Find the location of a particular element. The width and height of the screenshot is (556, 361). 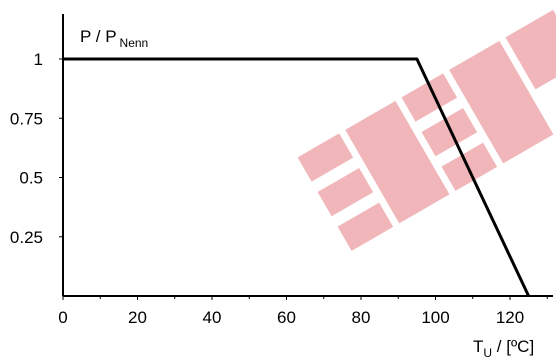

y-tick-label-1: 1 is located at coordinates (38, 59).